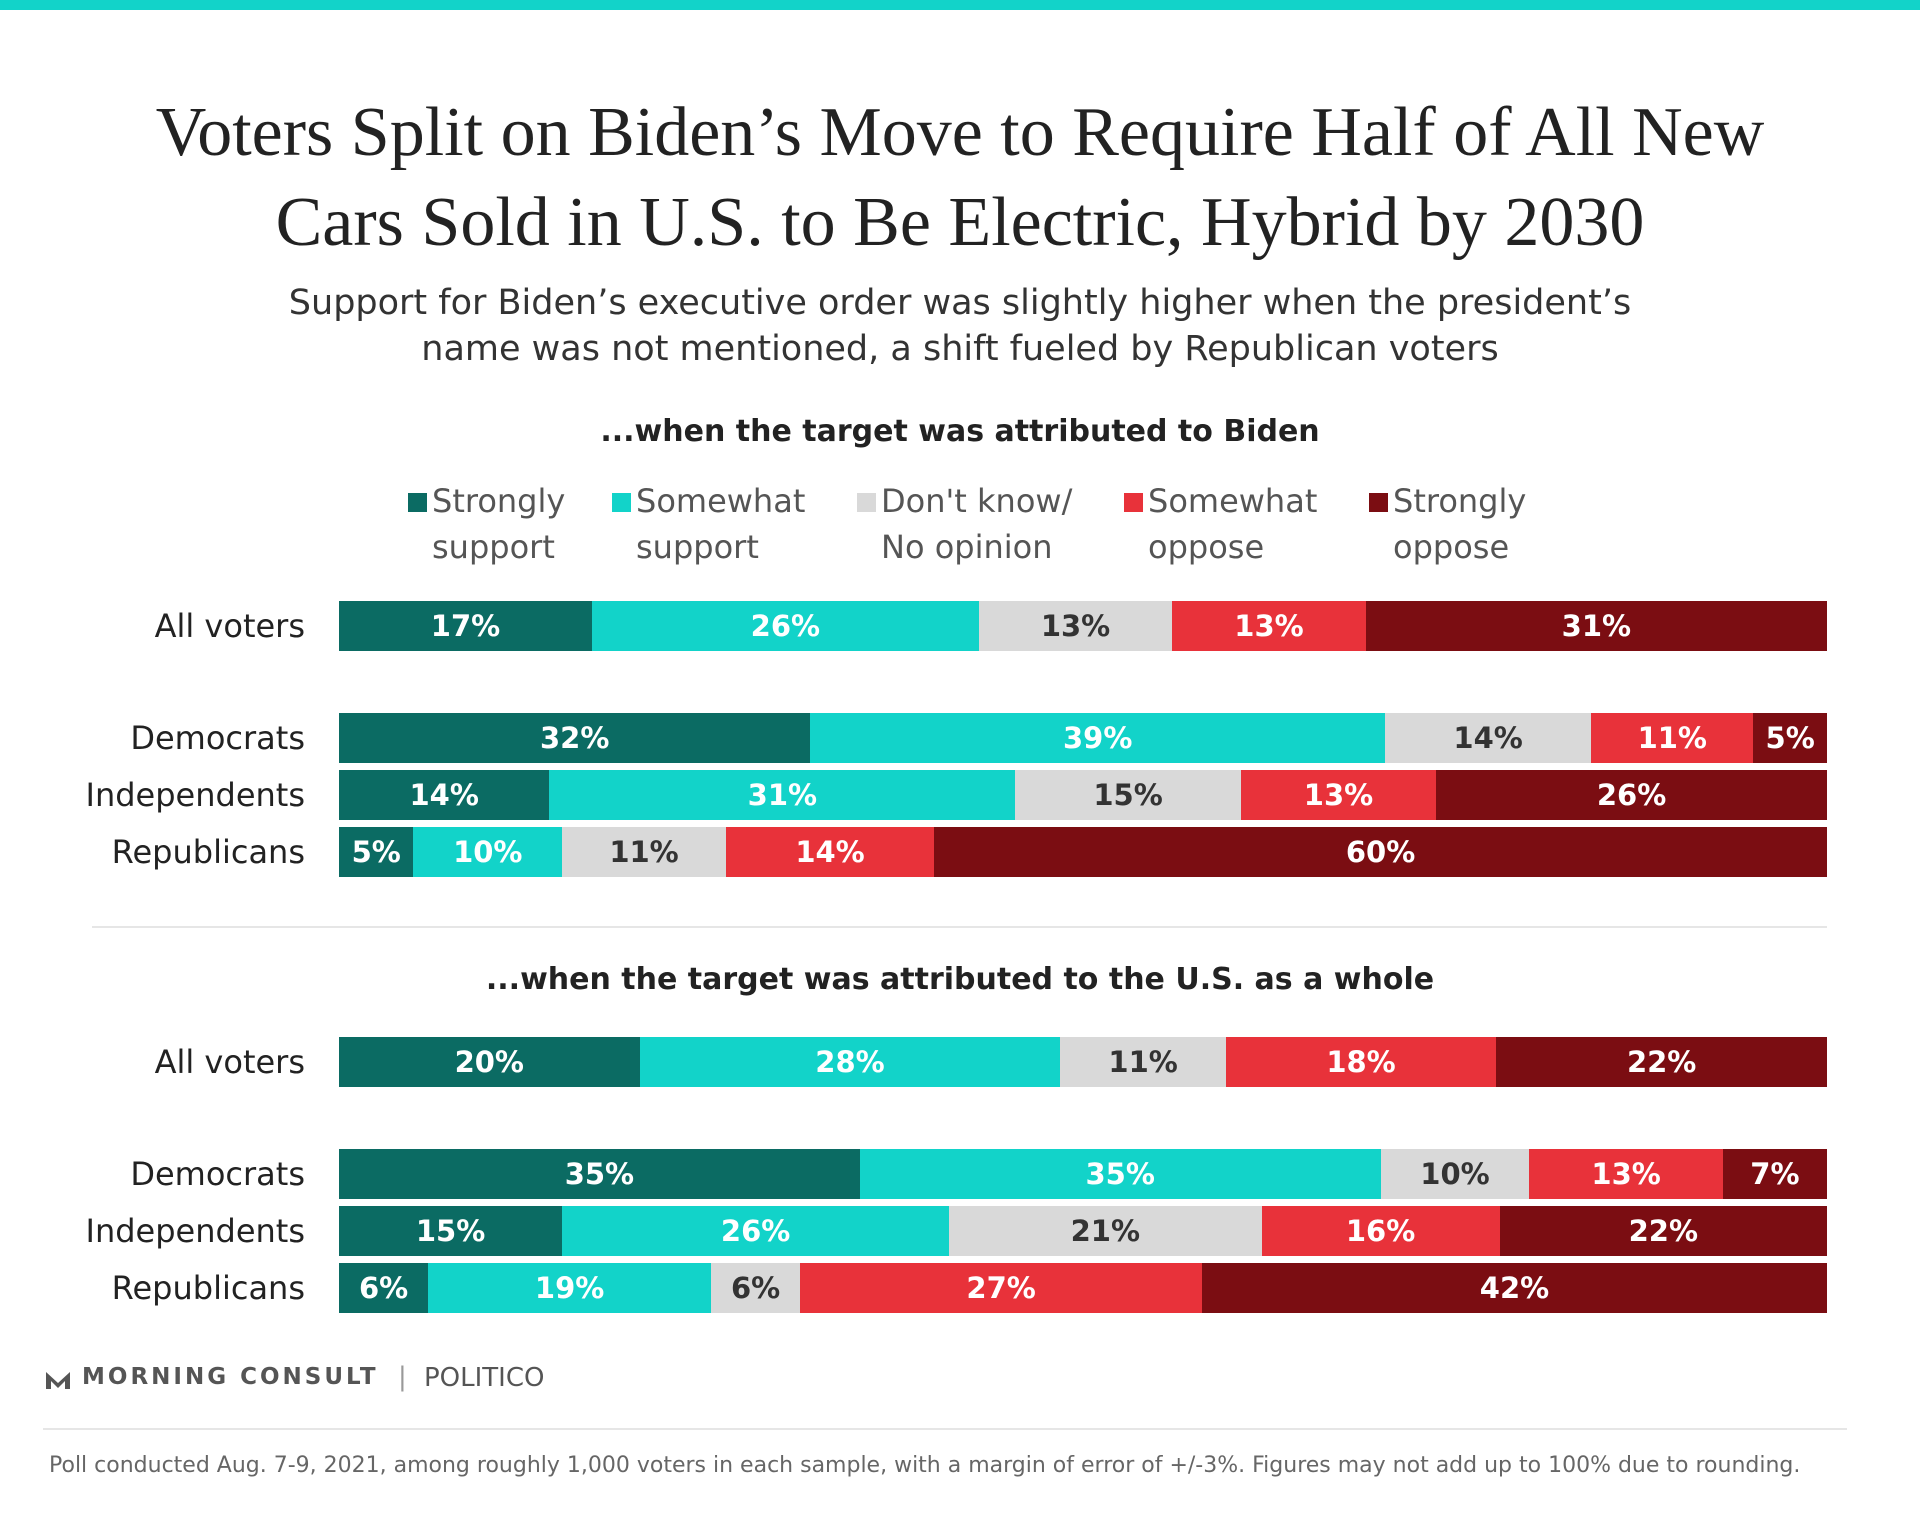 Image resolution: width=1920 pixels, height=1536 pixels. I want to click on value-label: 31%, so click(782, 795).